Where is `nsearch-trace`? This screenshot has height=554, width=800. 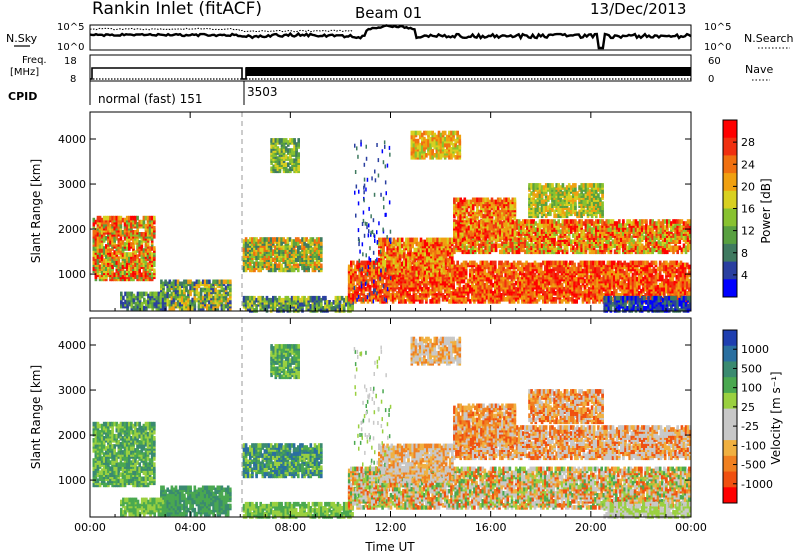 nsearch-trace is located at coordinates (221, 29).